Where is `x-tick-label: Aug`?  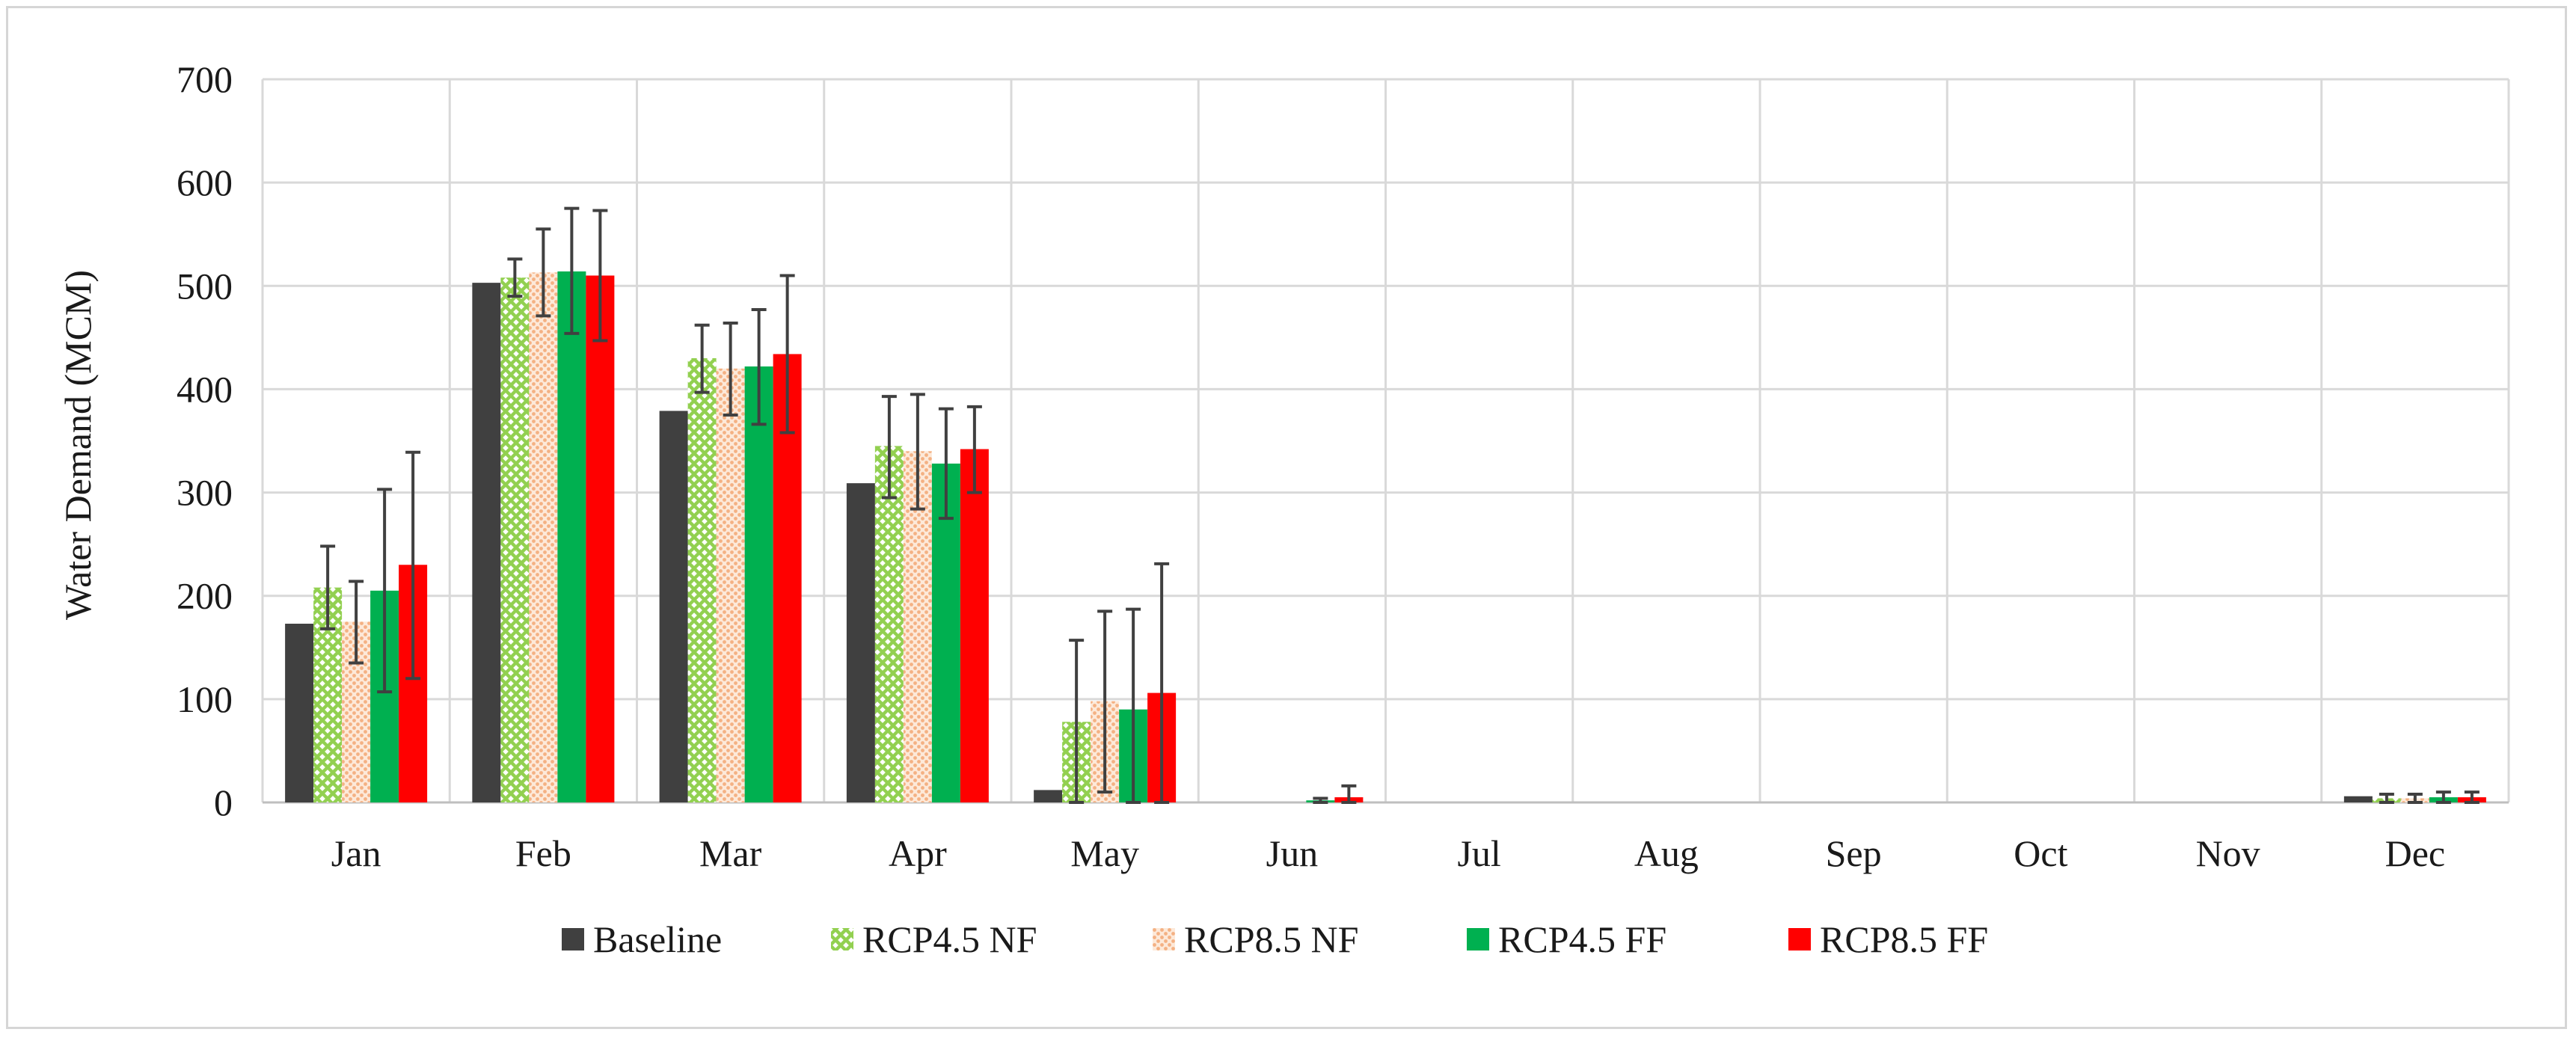 x-tick-label: Aug is located at coordinates (1666, 853).